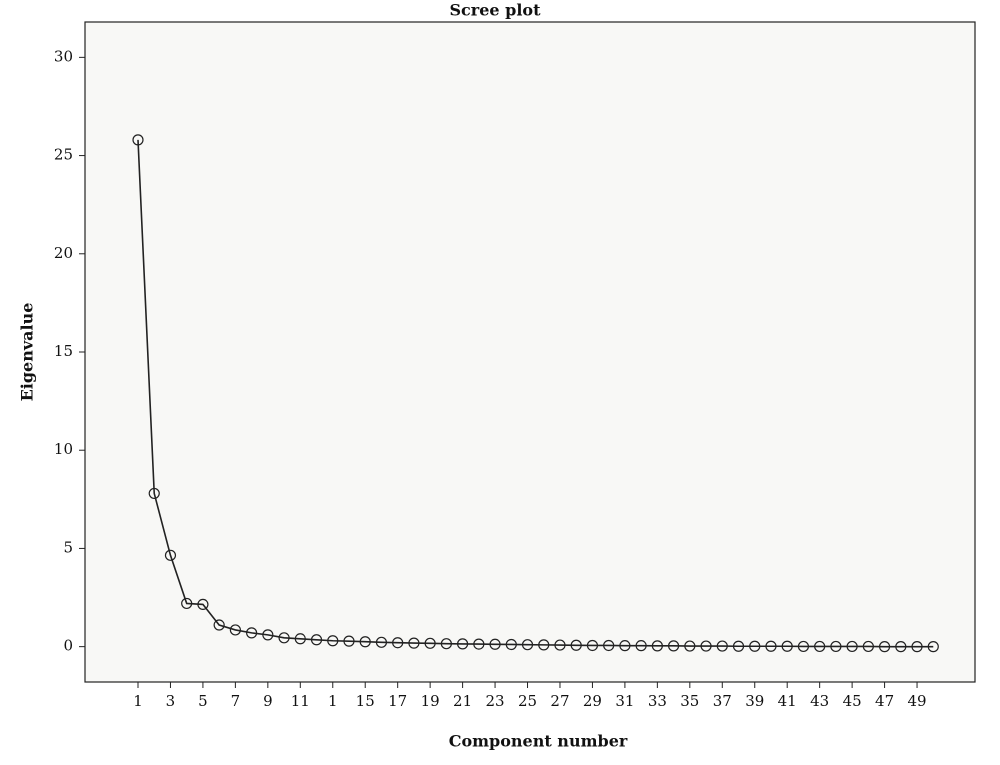 This screenshot has width=1000, height=765. What do you see at coordinates (27, 352) in the screenshot?
I see `y-axis-title: Eigenvalue` at bounding box center [27, 352].